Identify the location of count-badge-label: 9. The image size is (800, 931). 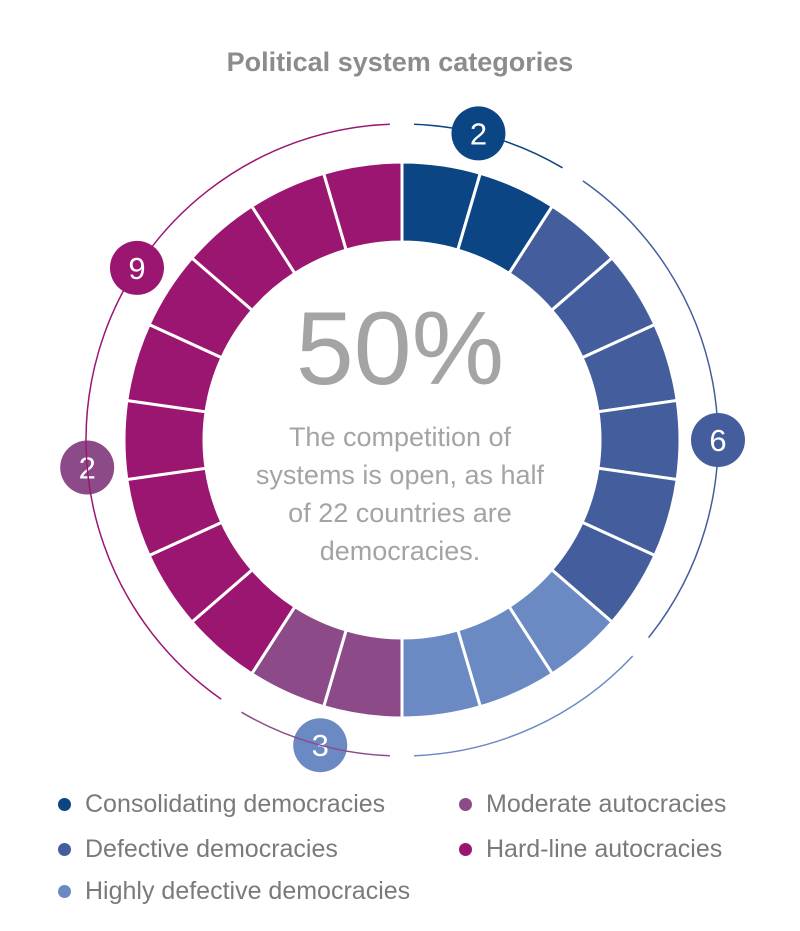
(136, 268).